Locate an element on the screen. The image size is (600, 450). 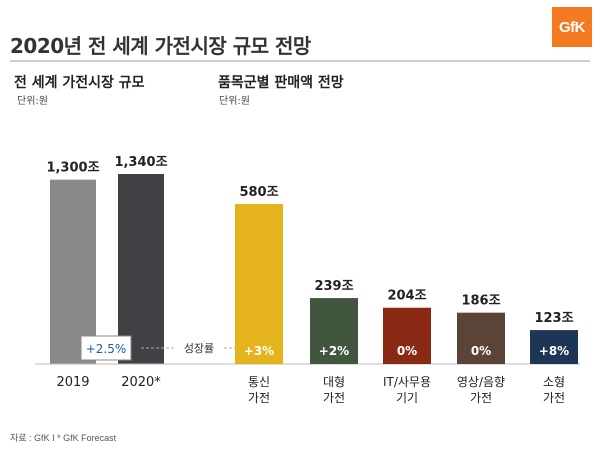
category-label: 통신 is located at coordinates (259, 382).